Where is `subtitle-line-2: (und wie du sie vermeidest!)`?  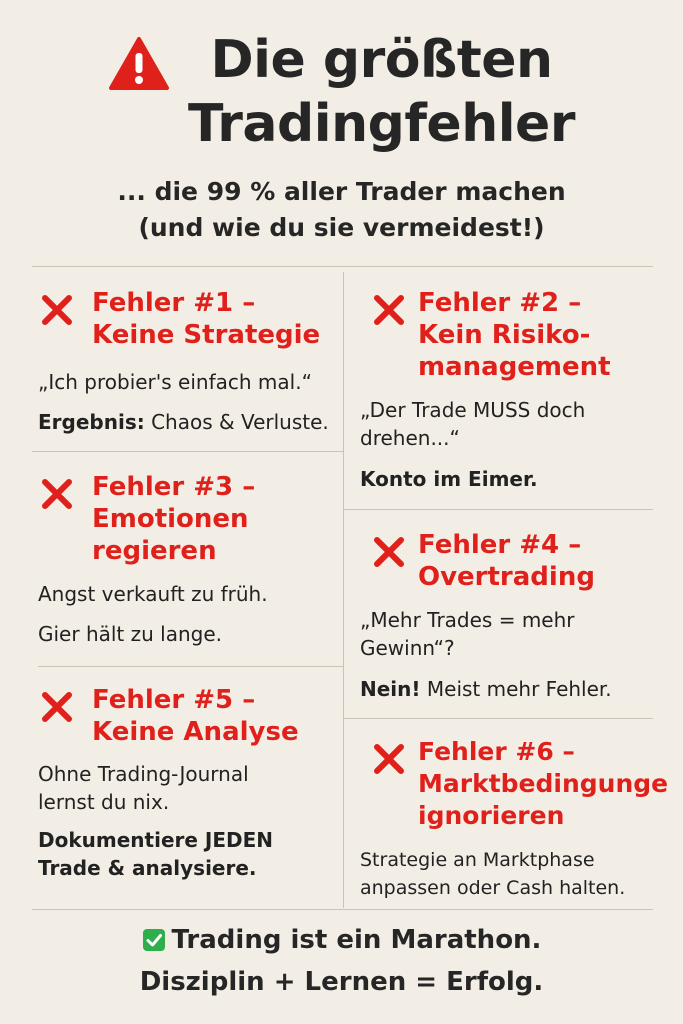 subtitle-line-2: (und wie du sie vermeidest!) is located at coordinates (341, 227).